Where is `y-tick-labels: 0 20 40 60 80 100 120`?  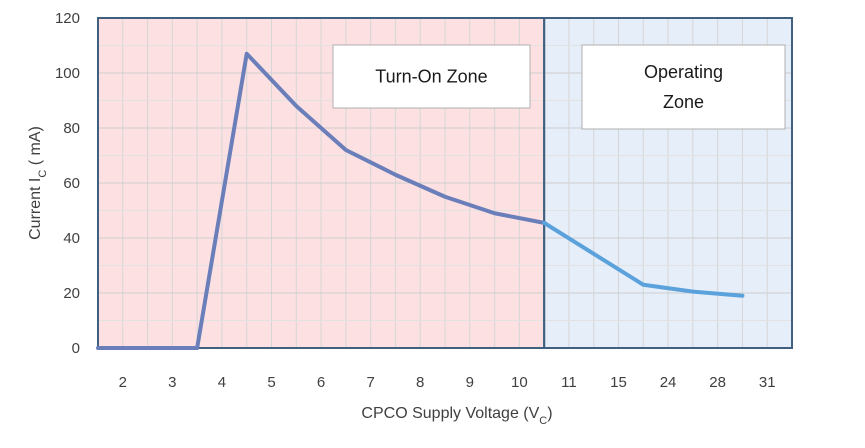
y-tick-labels: 0 20 40 60 80 100 120 is located at coordinates (67, 183).